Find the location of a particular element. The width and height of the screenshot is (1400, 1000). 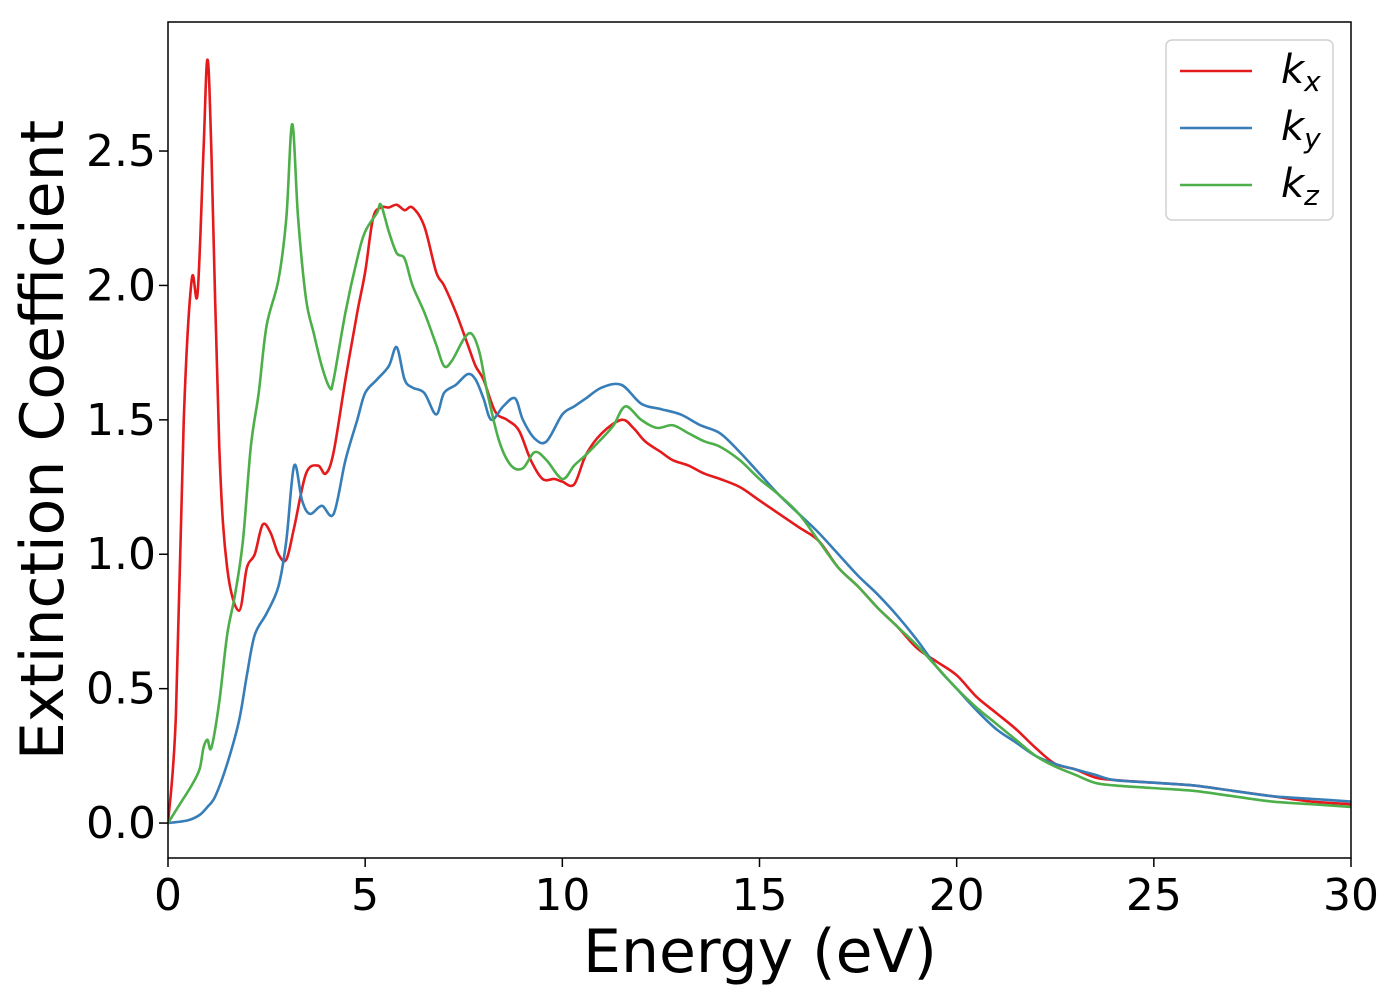

x-axis-title: Energy (eV) is located at coordinates (760, 952).